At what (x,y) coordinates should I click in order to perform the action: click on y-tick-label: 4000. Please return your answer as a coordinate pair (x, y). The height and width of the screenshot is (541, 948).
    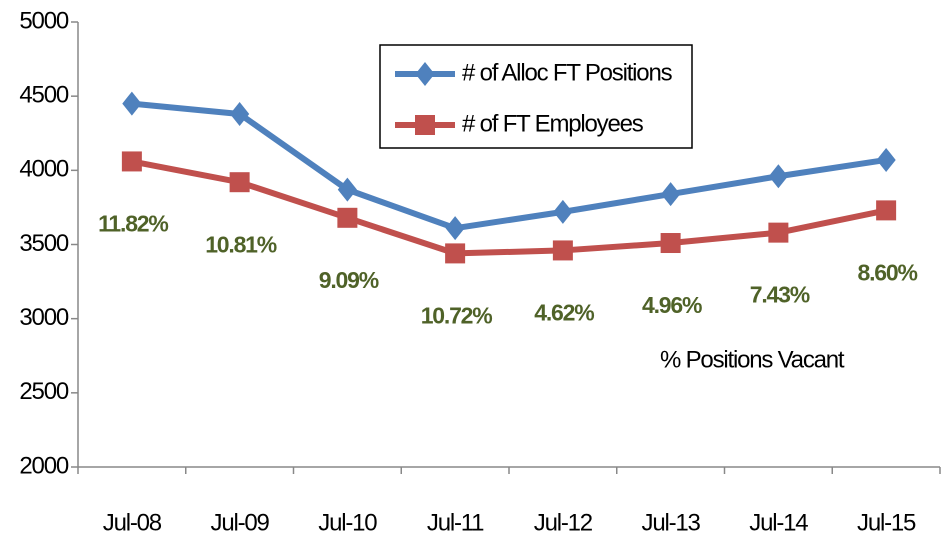
    Looking at the image, I should click on (43, 169).